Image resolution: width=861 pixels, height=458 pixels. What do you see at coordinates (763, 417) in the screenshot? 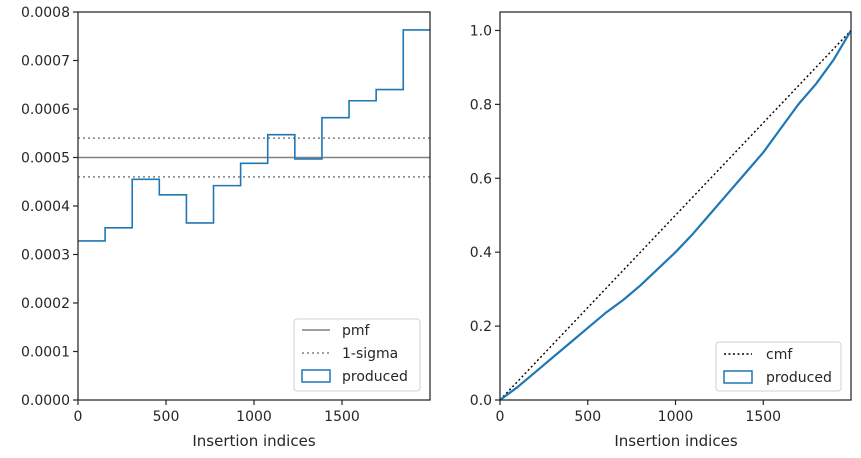
I see `right-x-tick-label: 1500` at bounding box center [763, 417].